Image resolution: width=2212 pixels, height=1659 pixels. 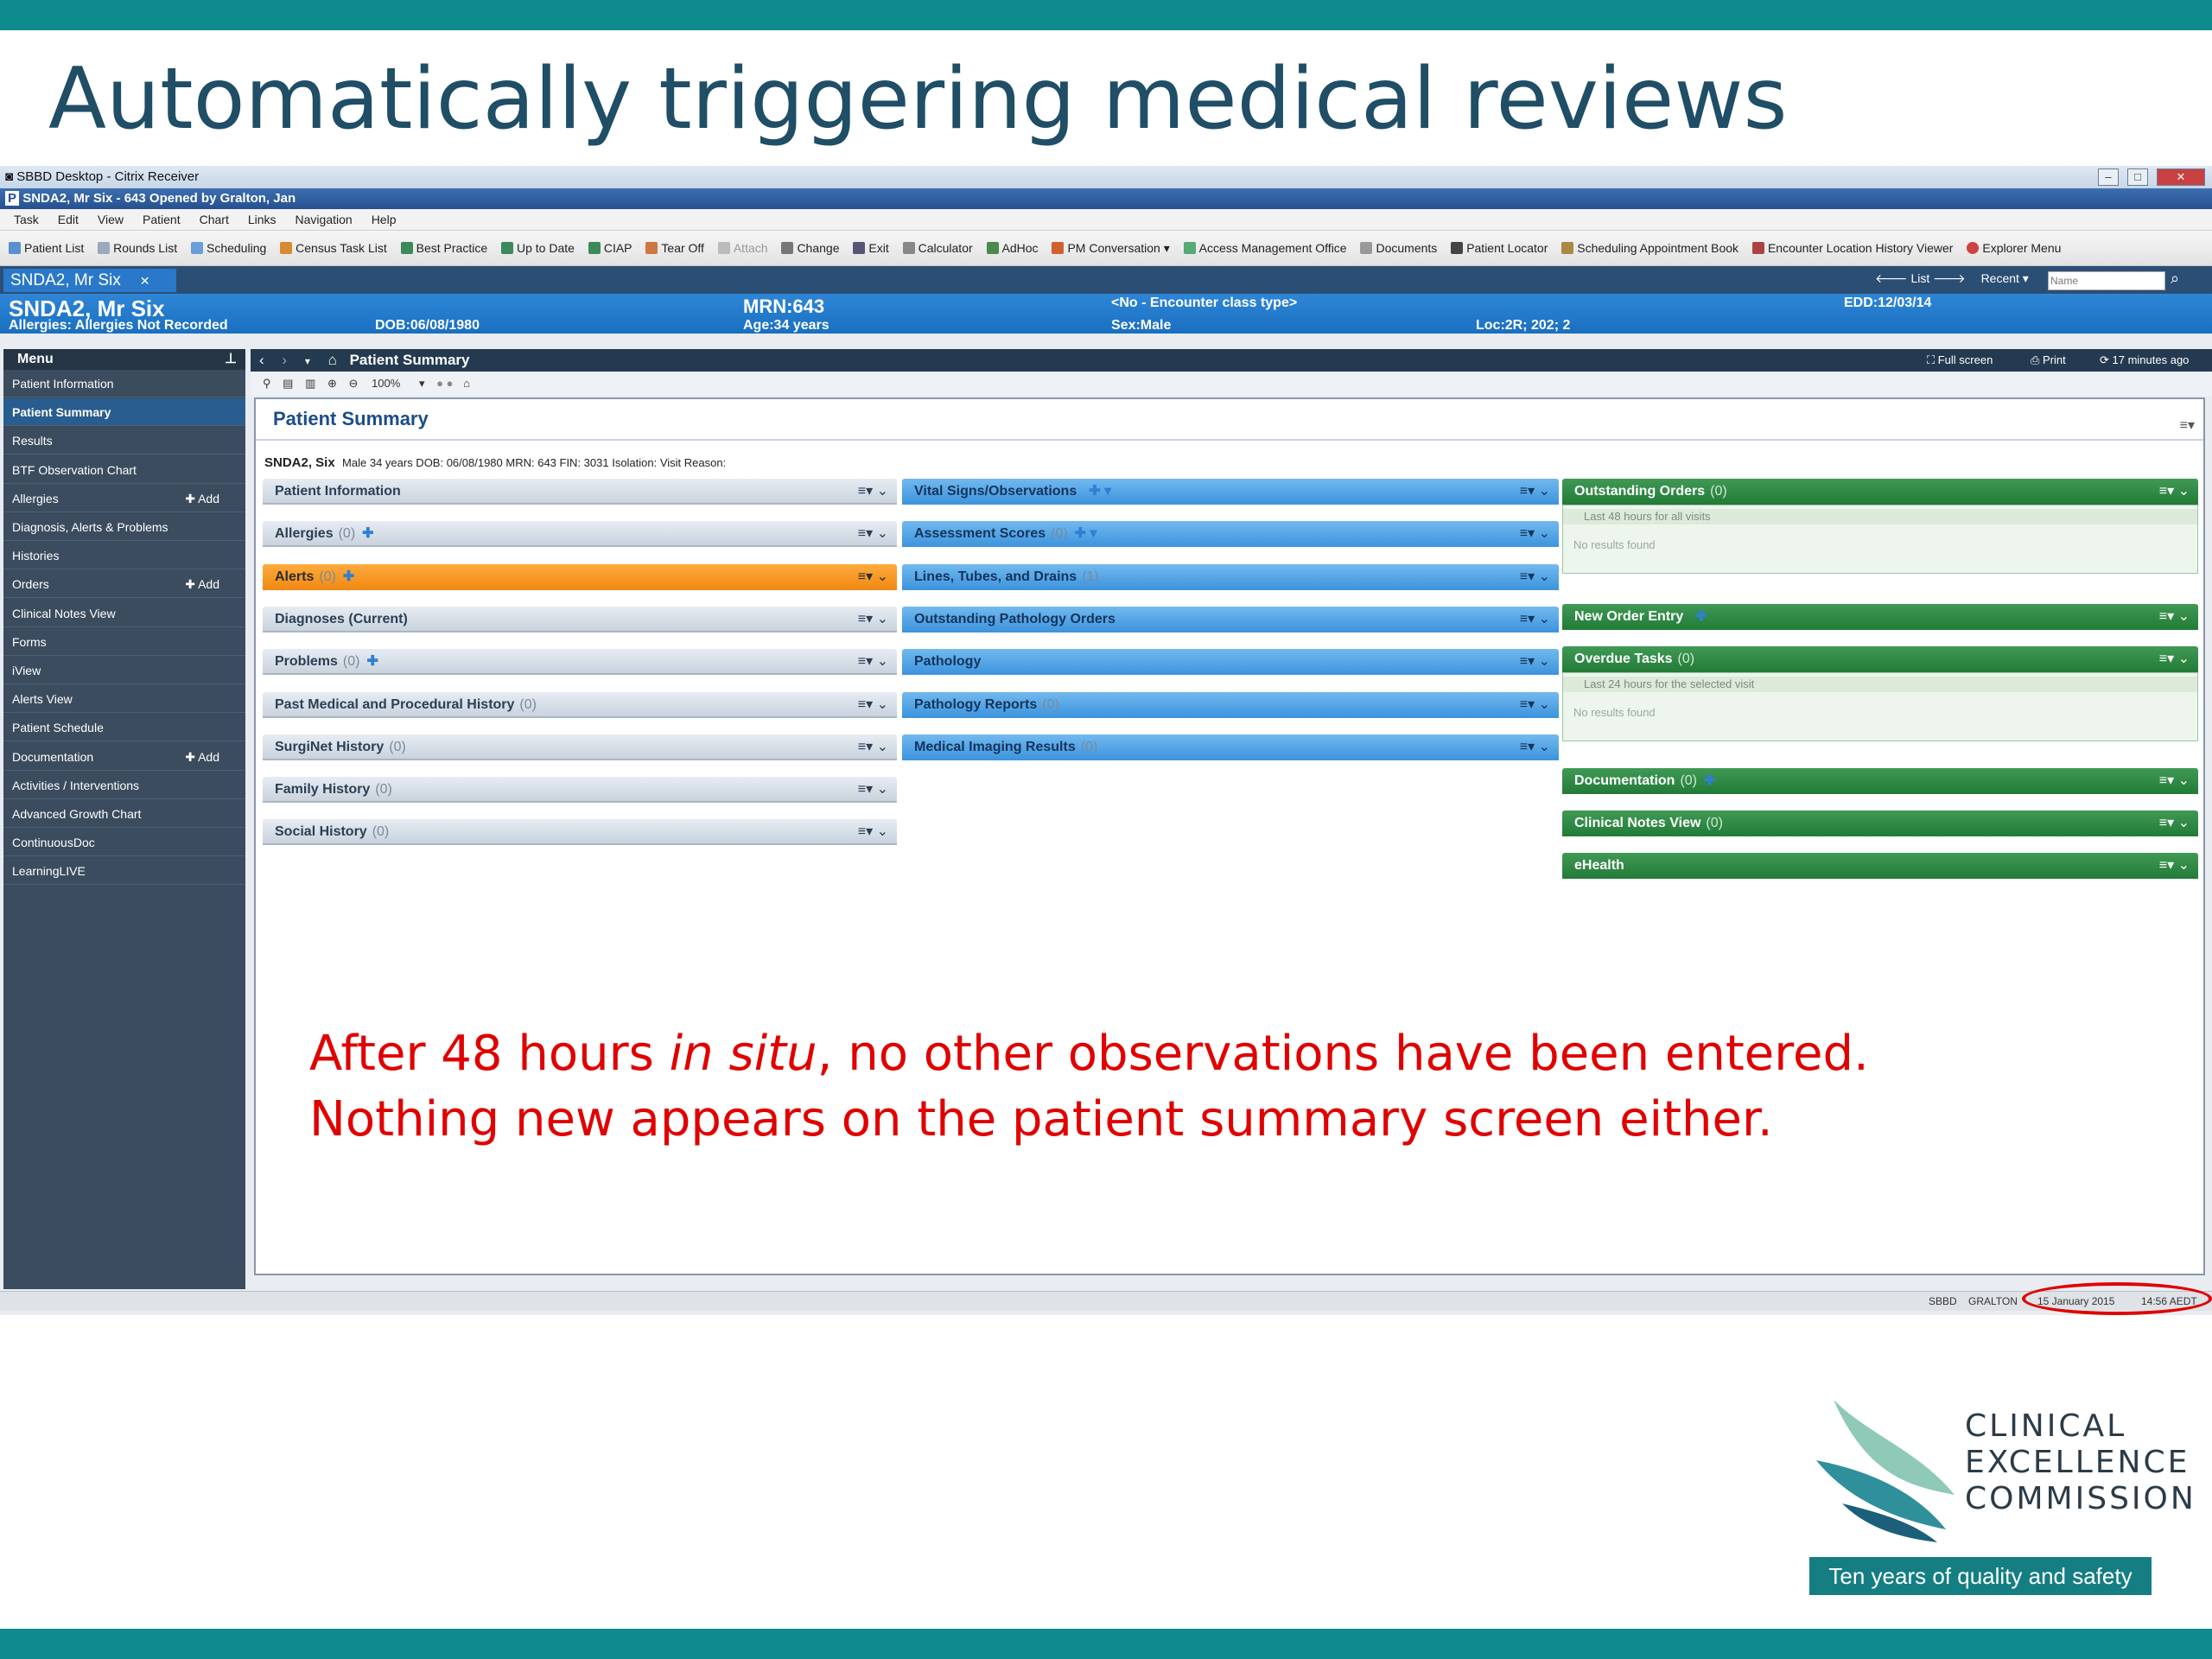 What do you see at coordinates (26, 219) in the screenshot?
I see `menu-task: Task` at bounding box center [26, 219].